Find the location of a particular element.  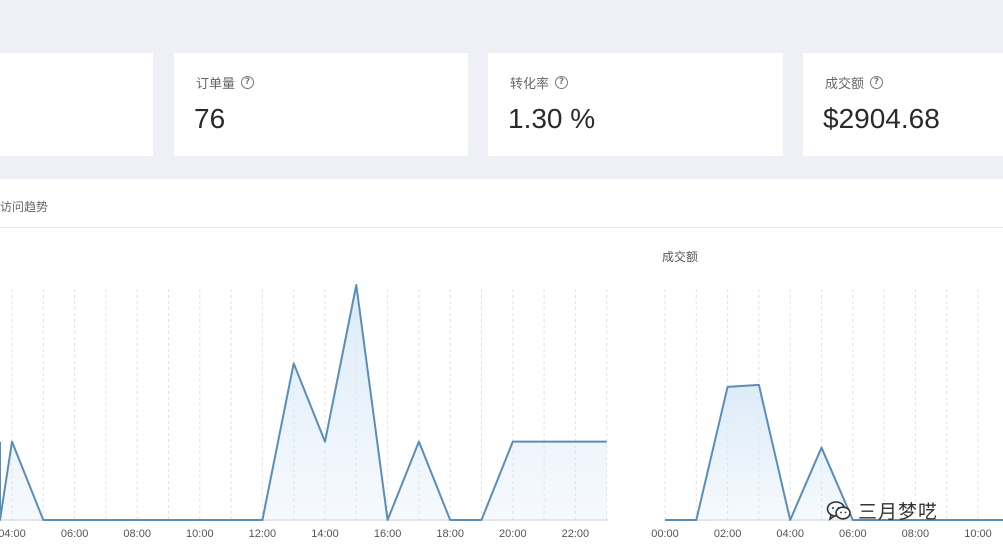

series-line is located at coordinates (834, 452).